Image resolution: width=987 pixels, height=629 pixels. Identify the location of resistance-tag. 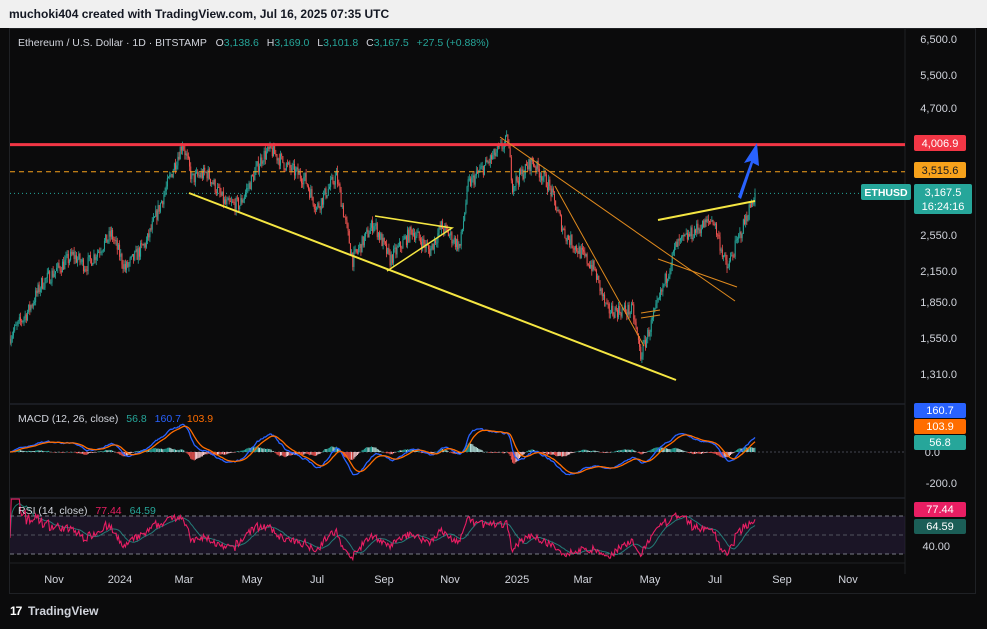
(940, 143).